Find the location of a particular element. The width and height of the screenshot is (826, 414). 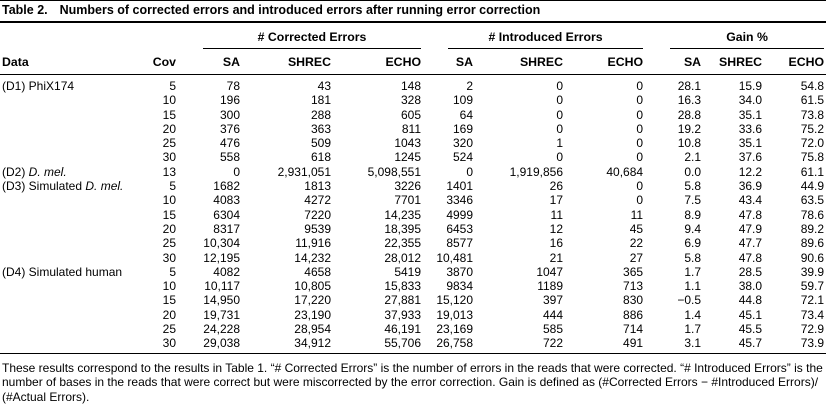

gain-sa-value: 2.1 is located at coordinates (693, 157).